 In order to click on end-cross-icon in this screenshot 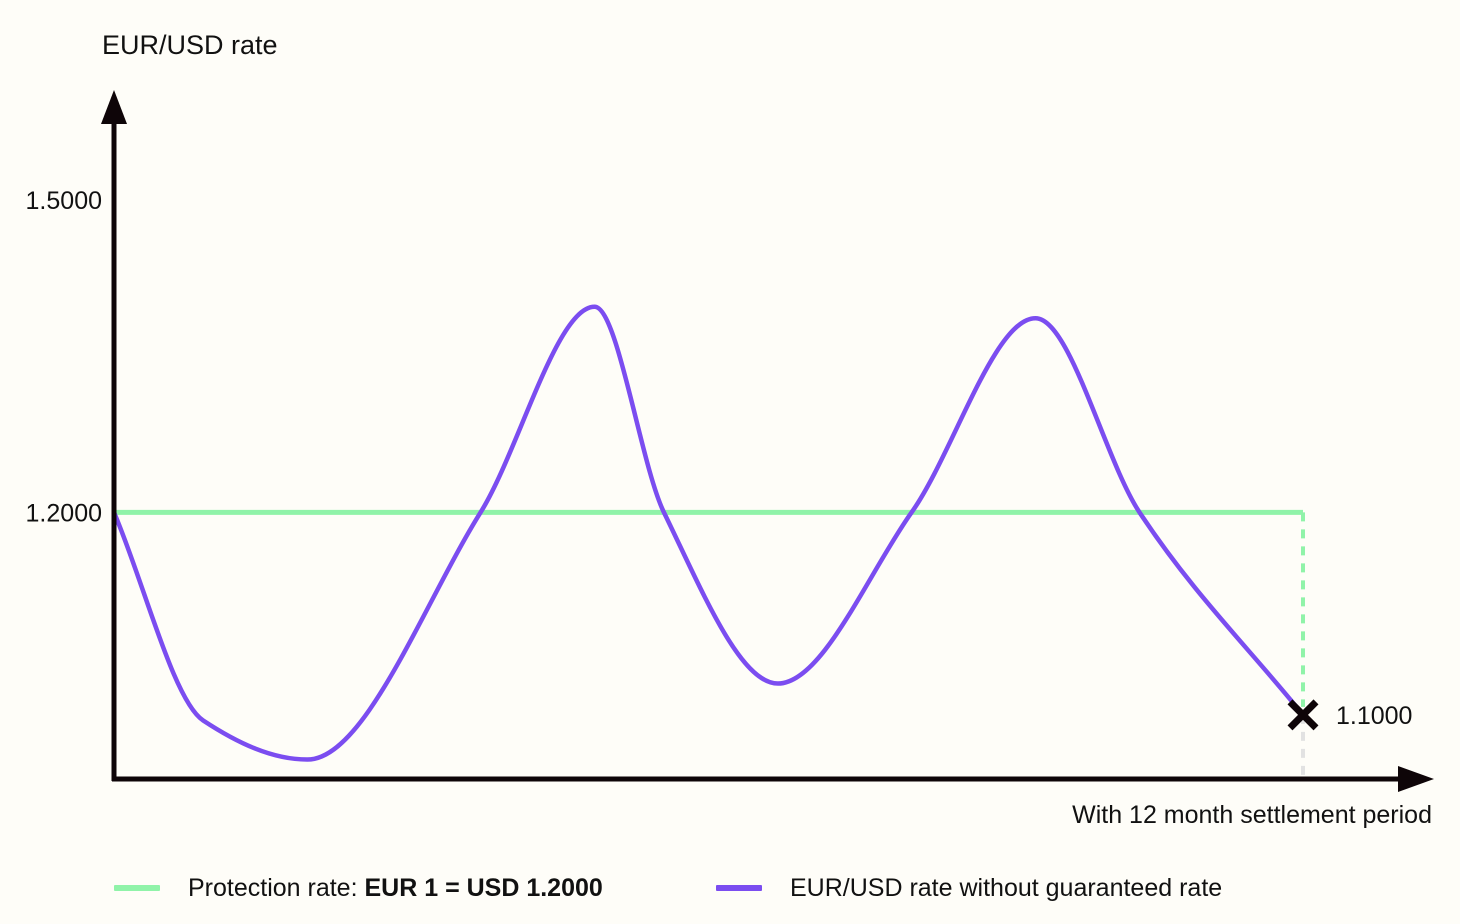, I will do `click(1303, 715)`.